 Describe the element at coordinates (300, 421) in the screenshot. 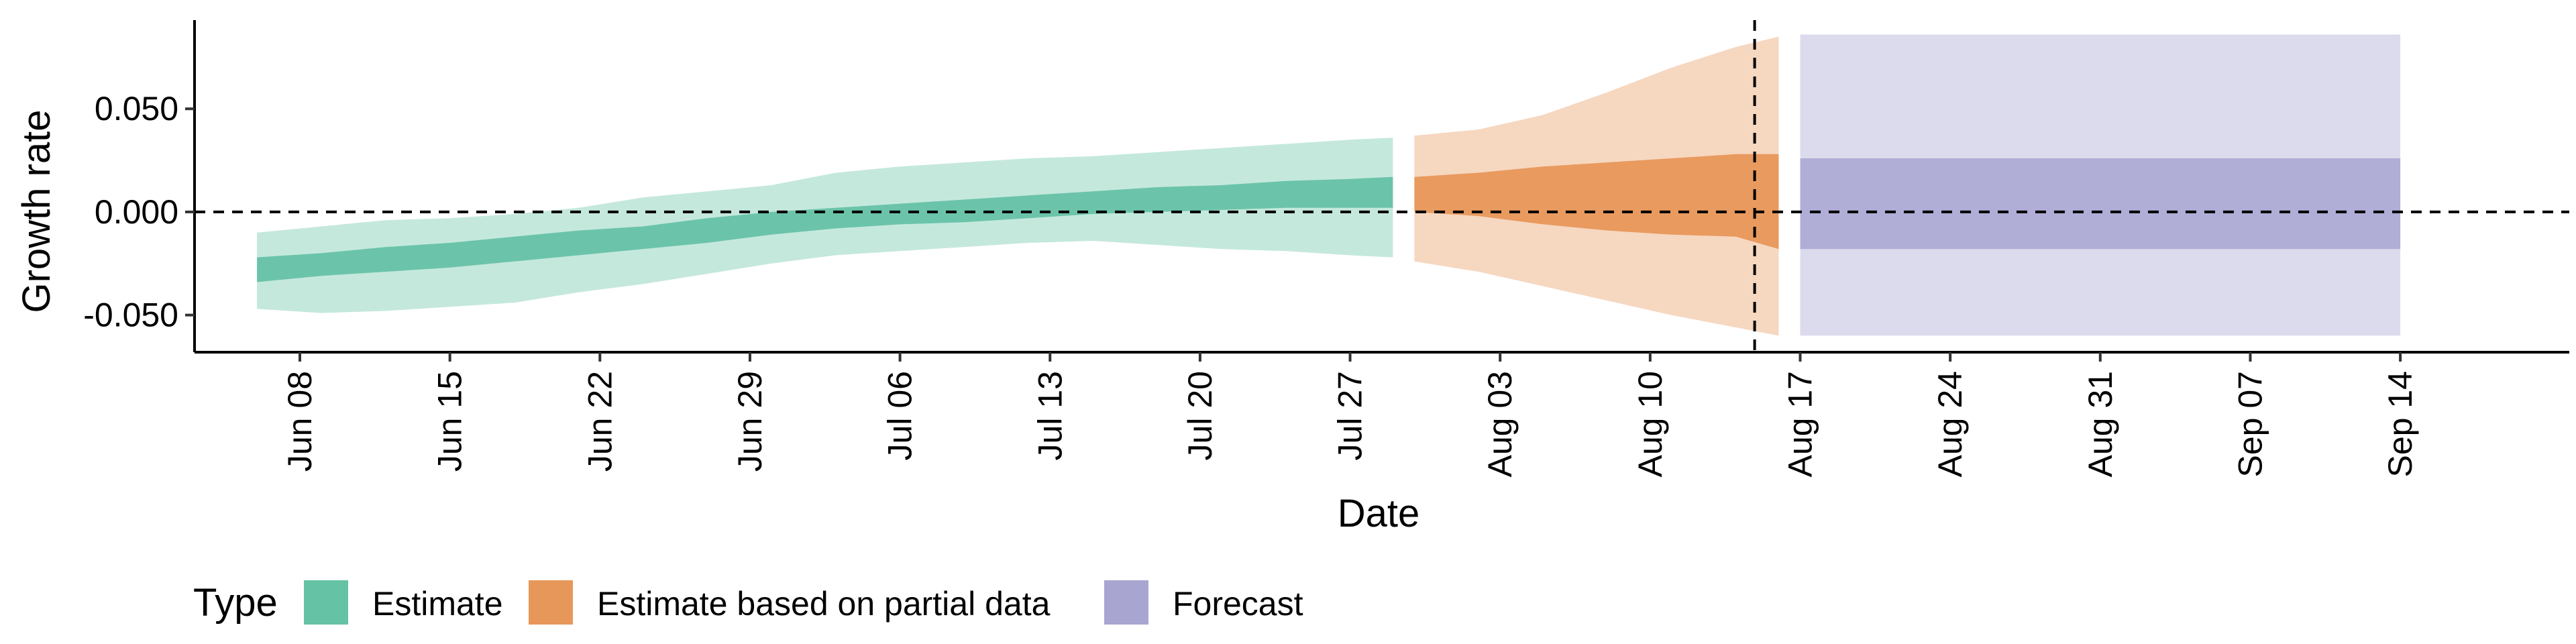

I see `x-tick-label: Jun 08` at that location.